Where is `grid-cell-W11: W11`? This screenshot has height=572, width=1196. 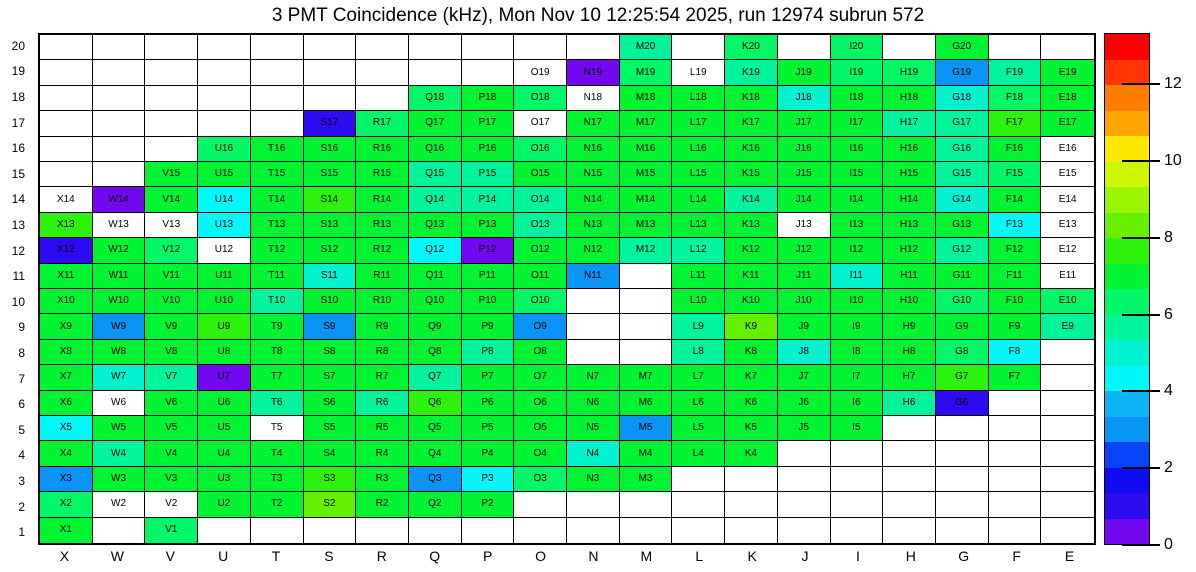
grid-cell-W11: W11 is located at coordinates (119, 276).